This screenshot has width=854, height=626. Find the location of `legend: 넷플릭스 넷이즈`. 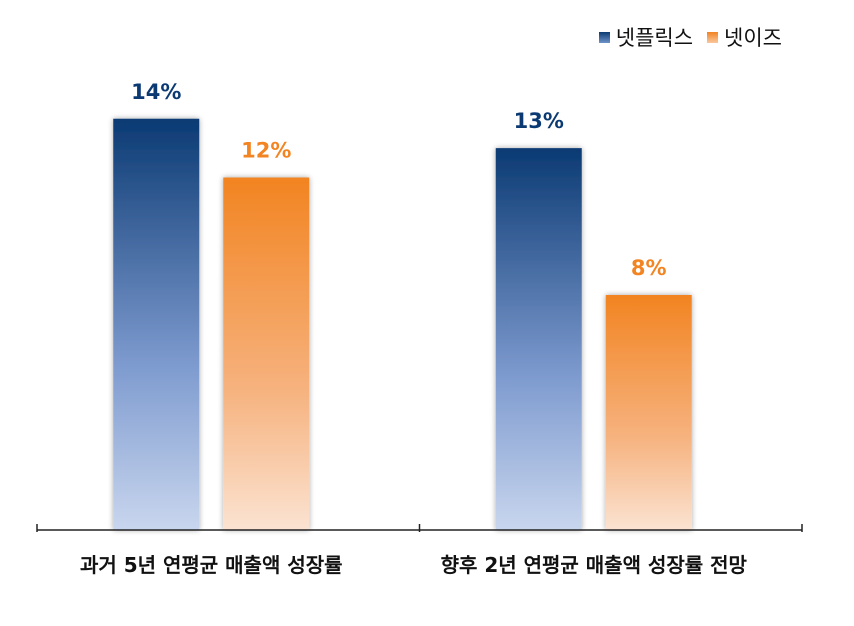

legend: 넷플릭스 넷이즈 is located at coordinates (690, 37).